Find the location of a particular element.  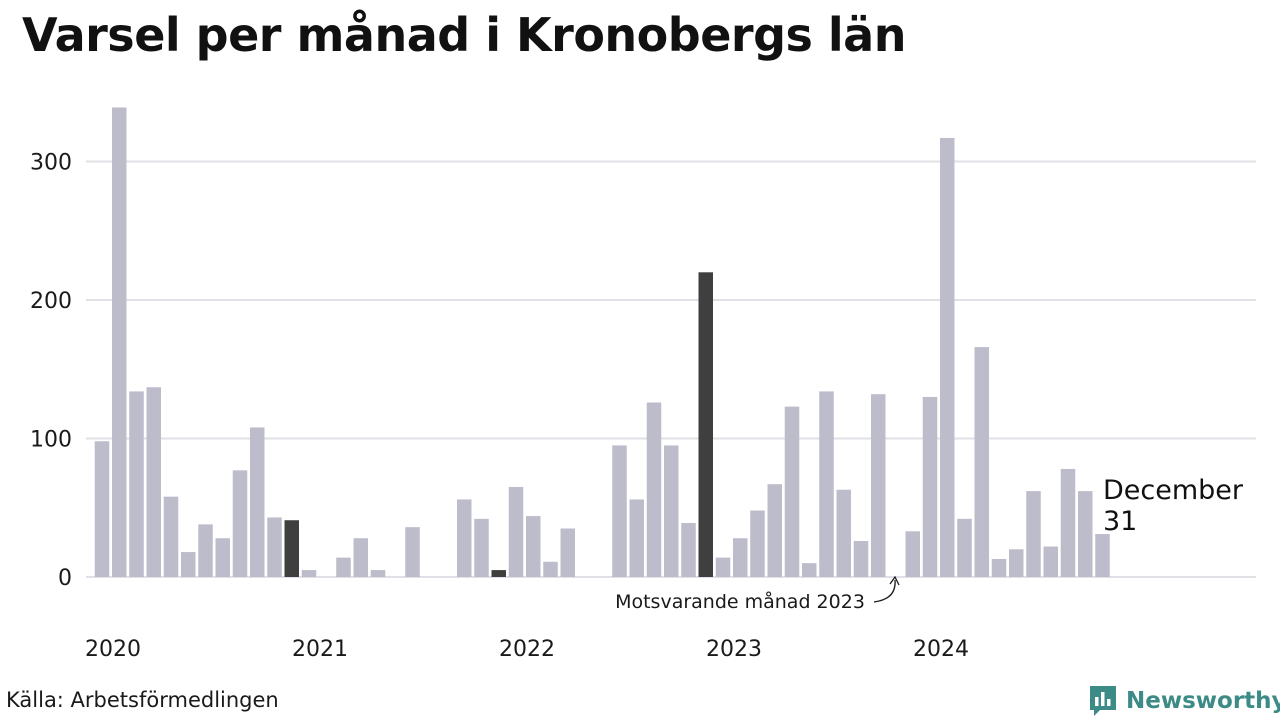

x-tick-label: 2021 is located at coordinates (320, 649).